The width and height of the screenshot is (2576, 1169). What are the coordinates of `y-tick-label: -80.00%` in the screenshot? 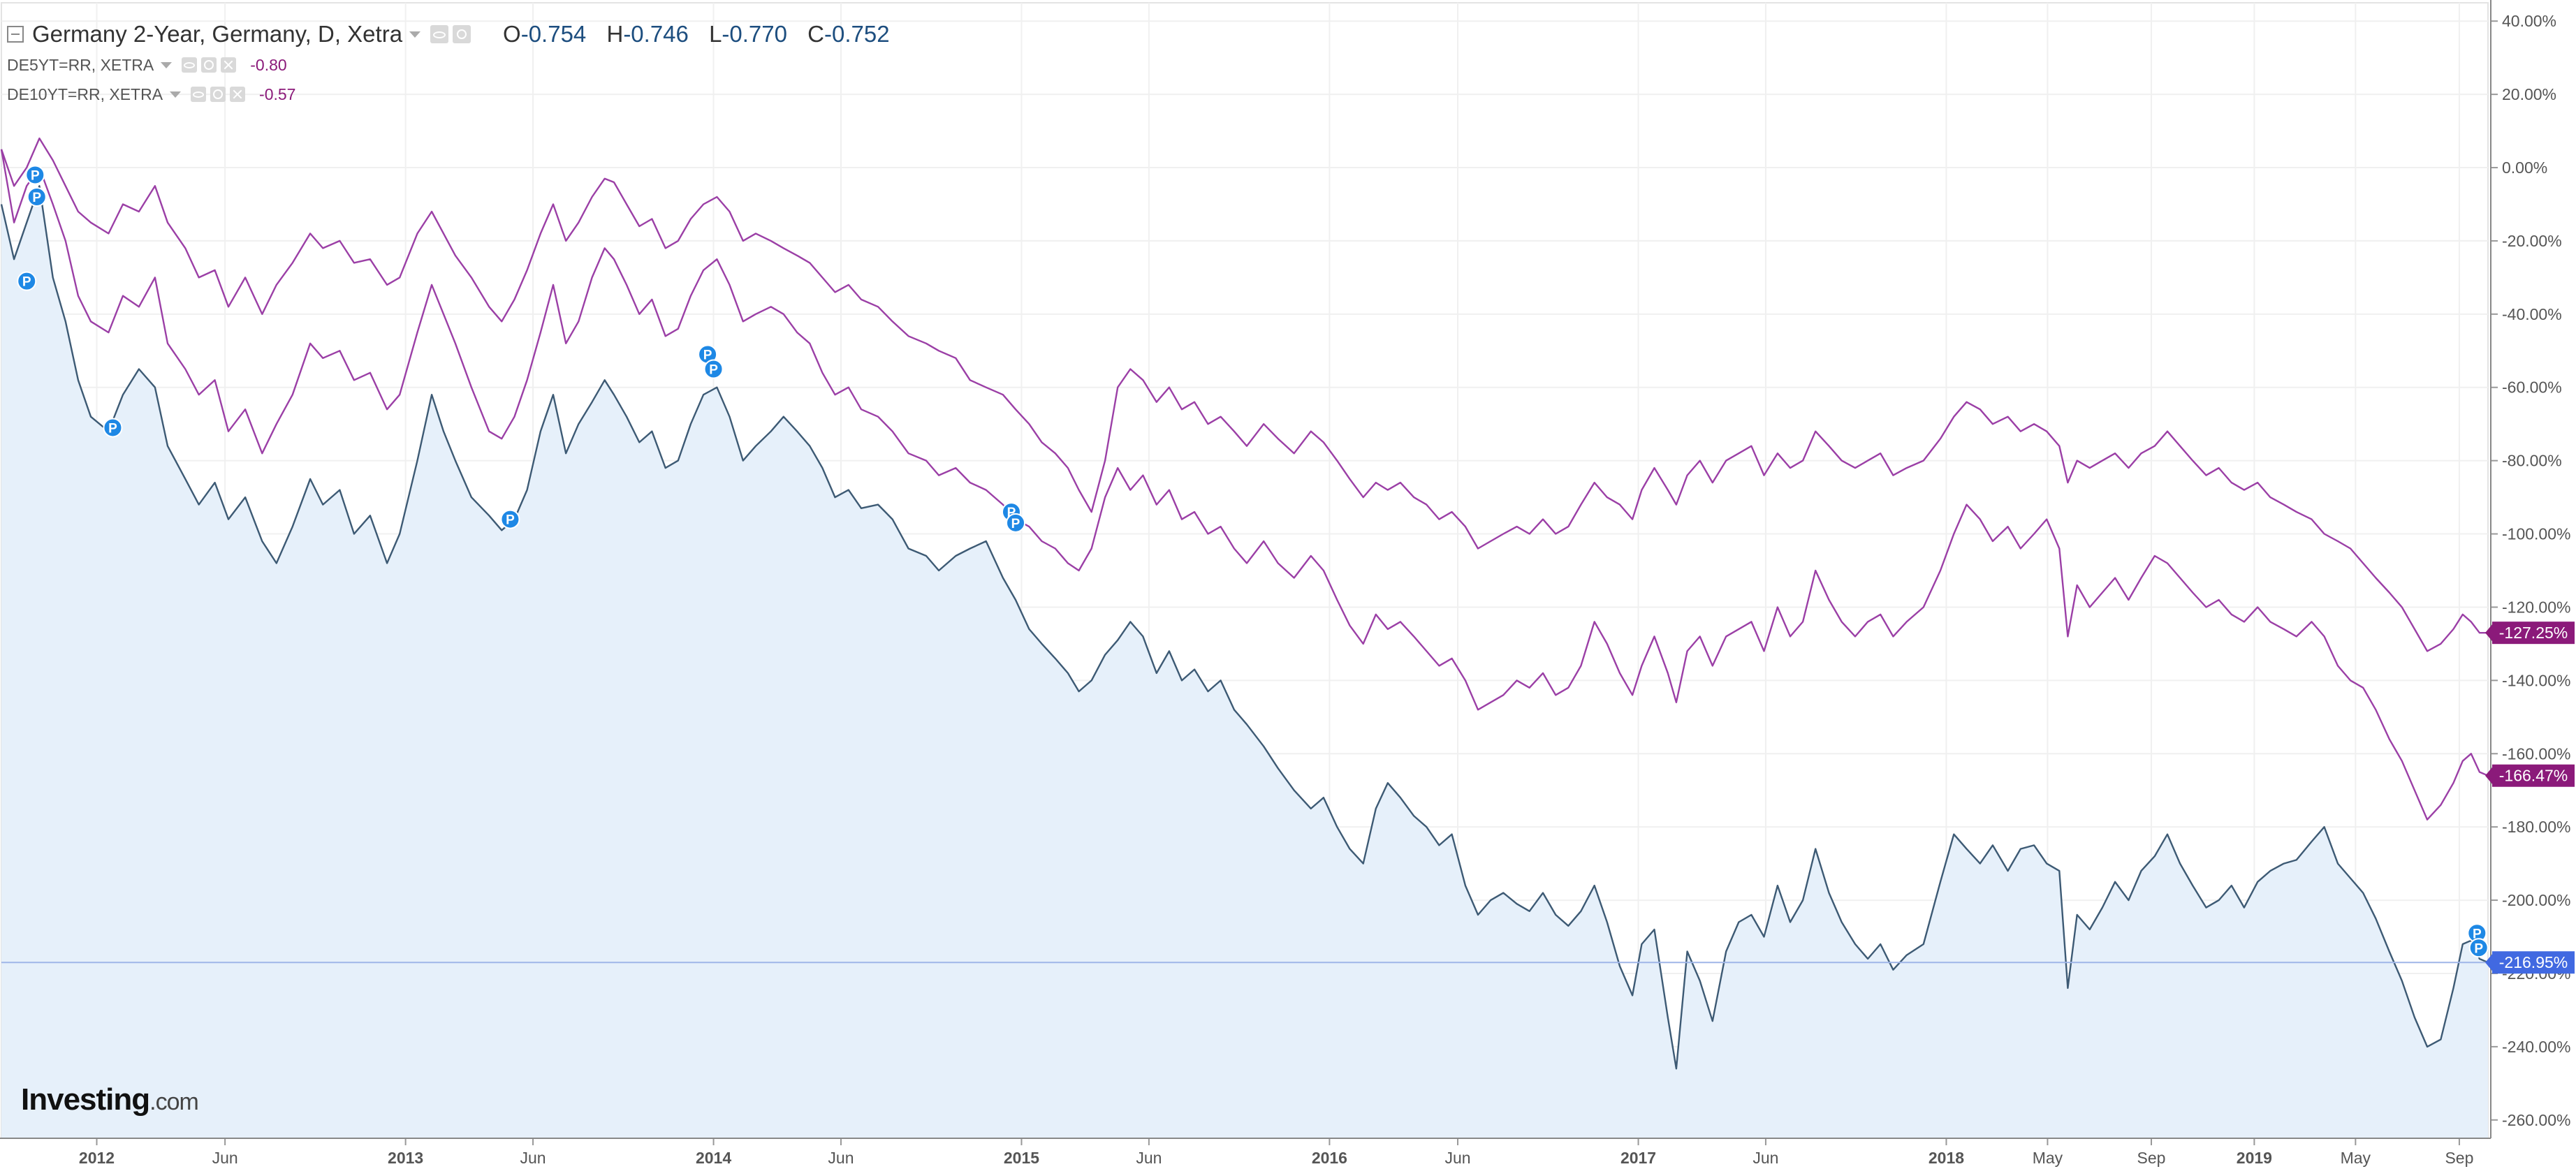 It's located at (2532, 461).